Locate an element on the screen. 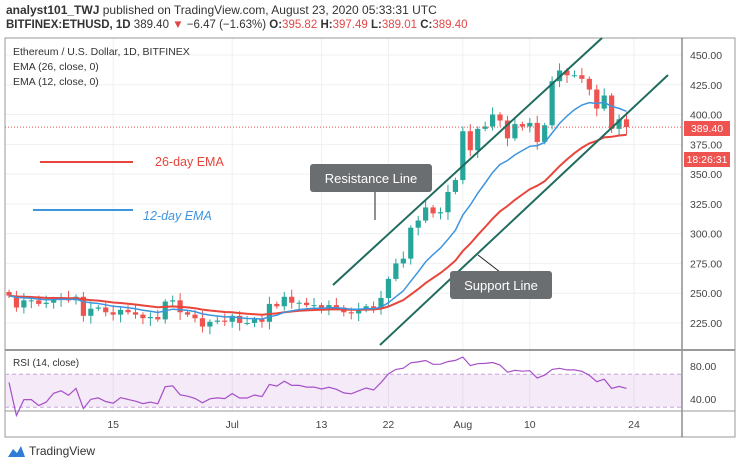  y-tick-label: 275.00 is located at coordinates (706, 264).